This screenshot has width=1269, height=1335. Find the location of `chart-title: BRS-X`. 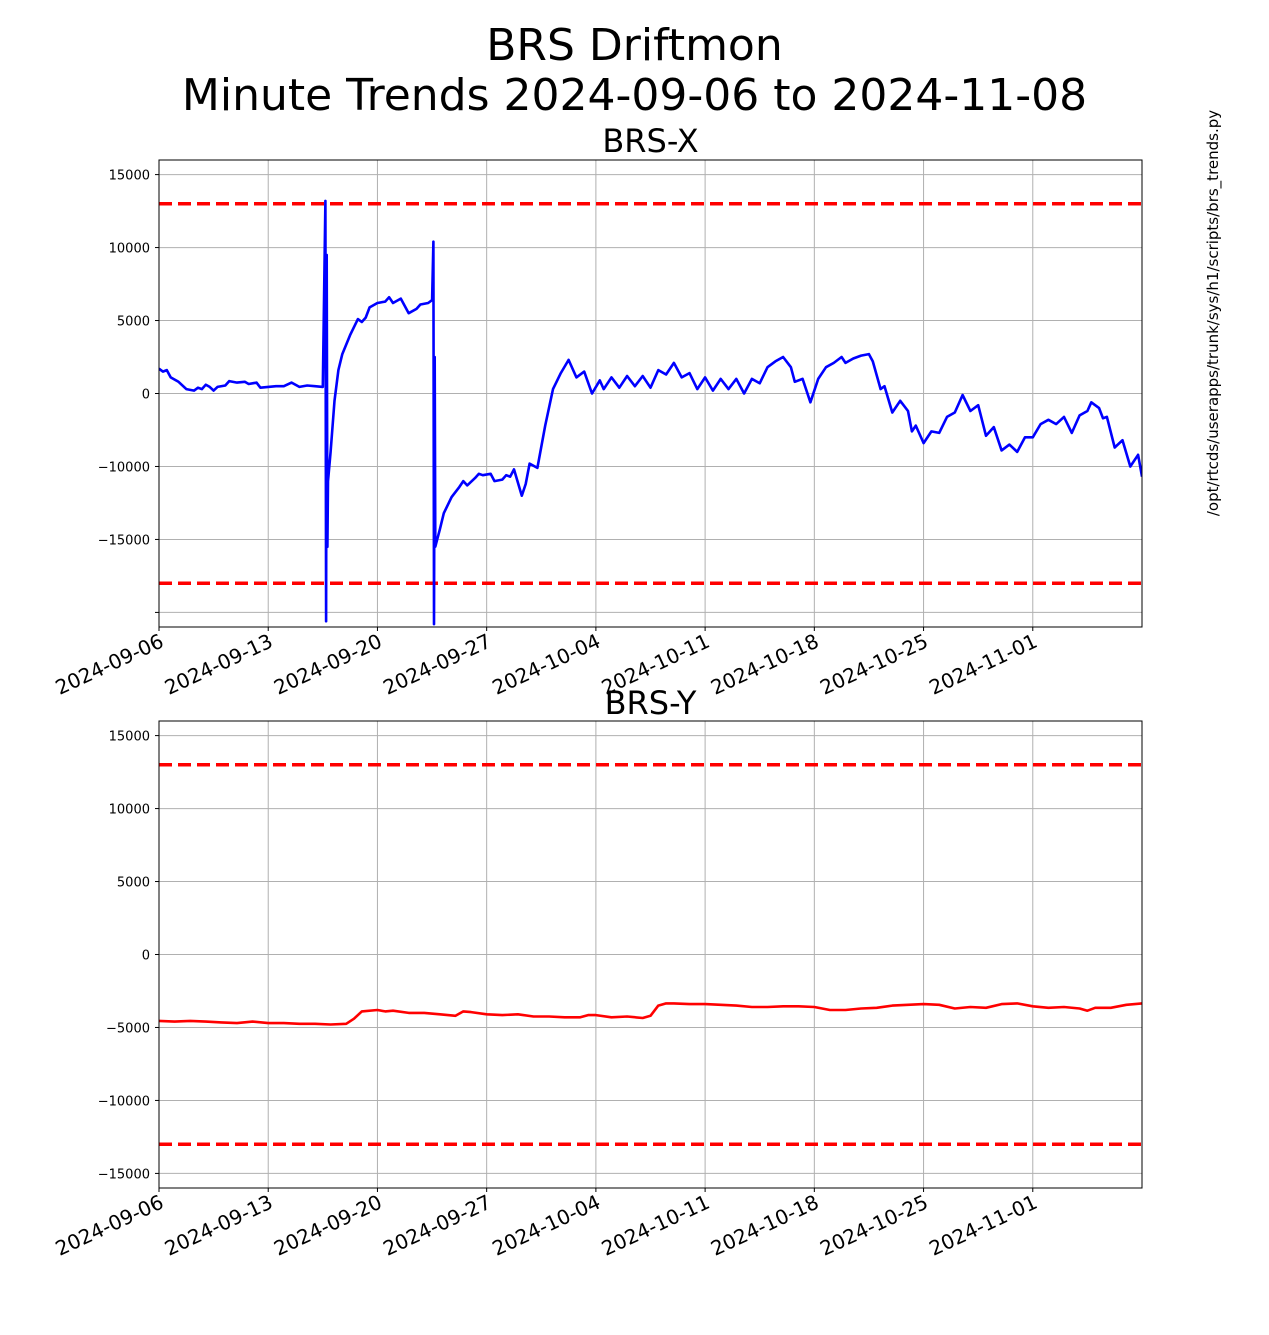

chart-title: BRS-X is located at coordinates (650, 141).